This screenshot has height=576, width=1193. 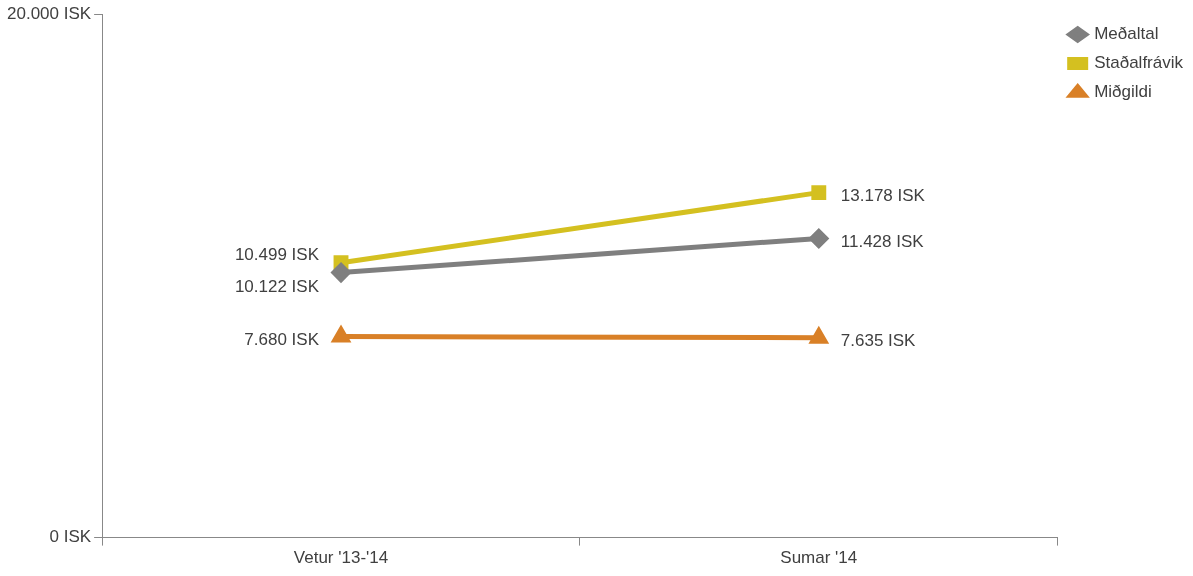 I want to click on y-tick-label: 0 ISK, so click(x=70, y=537).